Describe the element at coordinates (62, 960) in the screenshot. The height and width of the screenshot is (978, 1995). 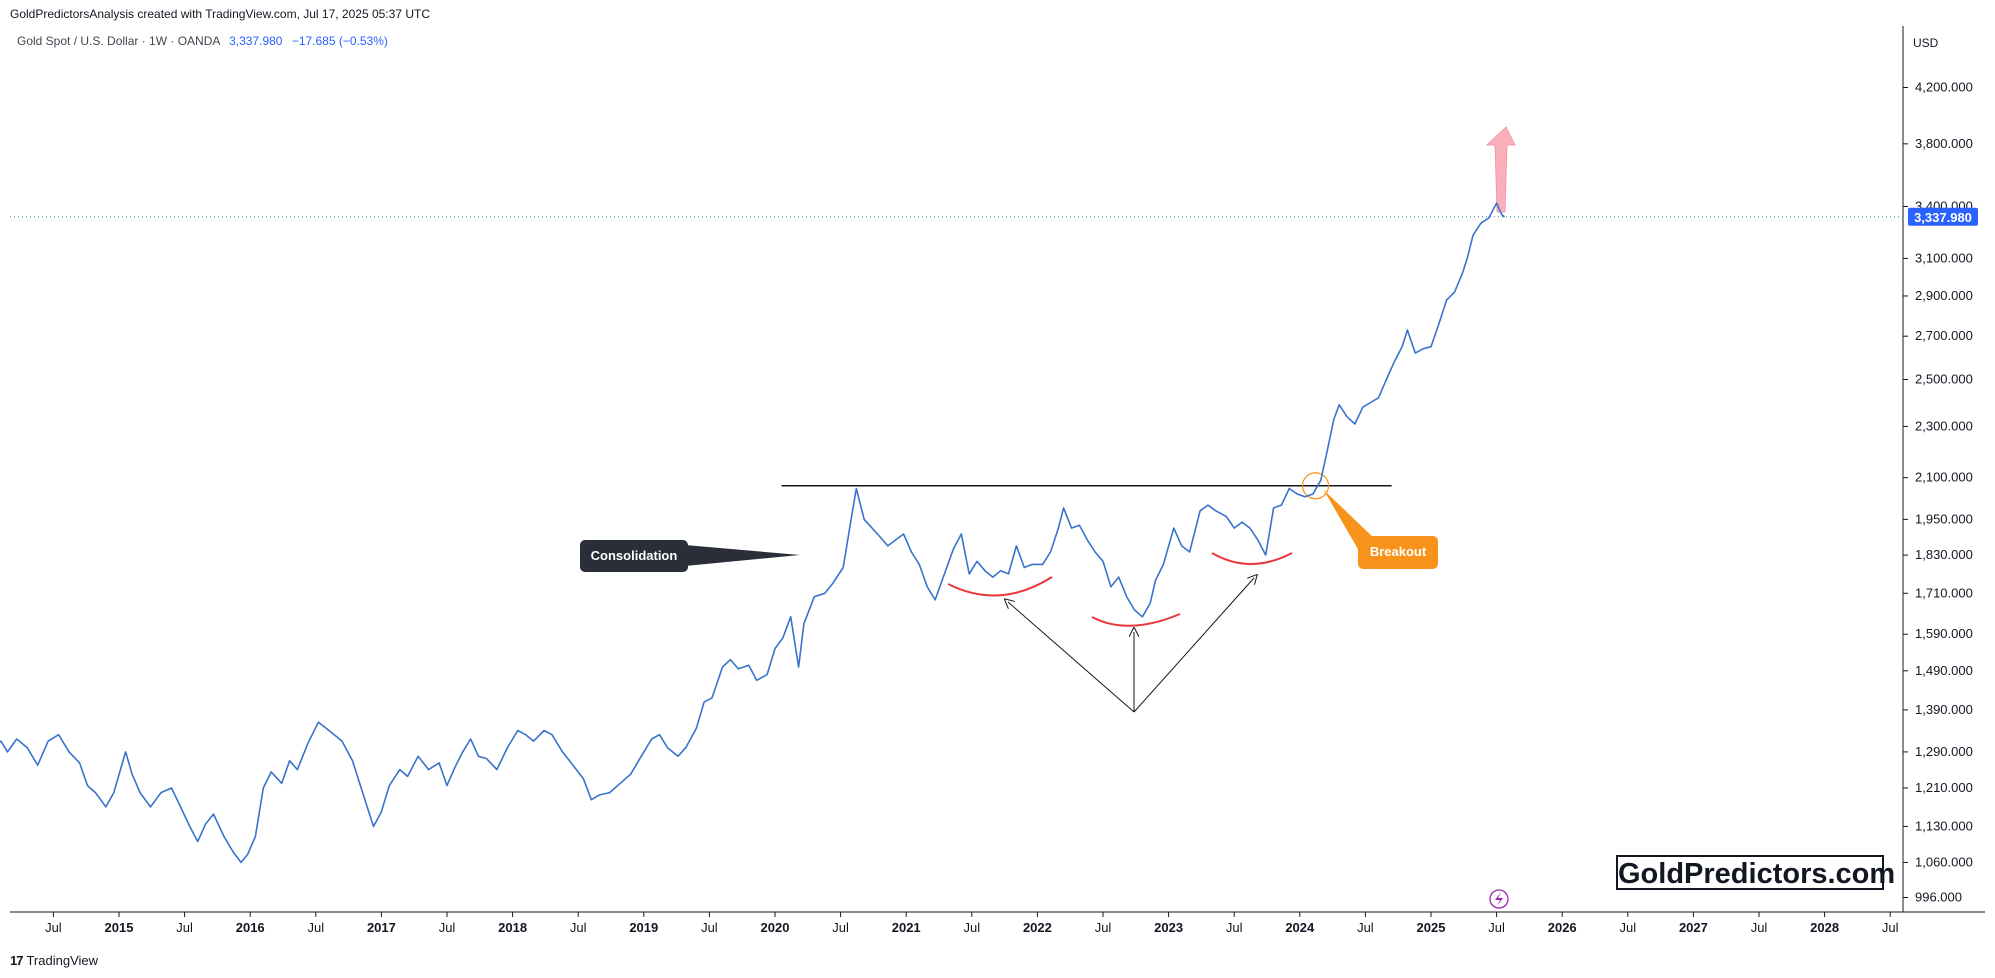
I see `tradingview-brand: TradingView` at that location.